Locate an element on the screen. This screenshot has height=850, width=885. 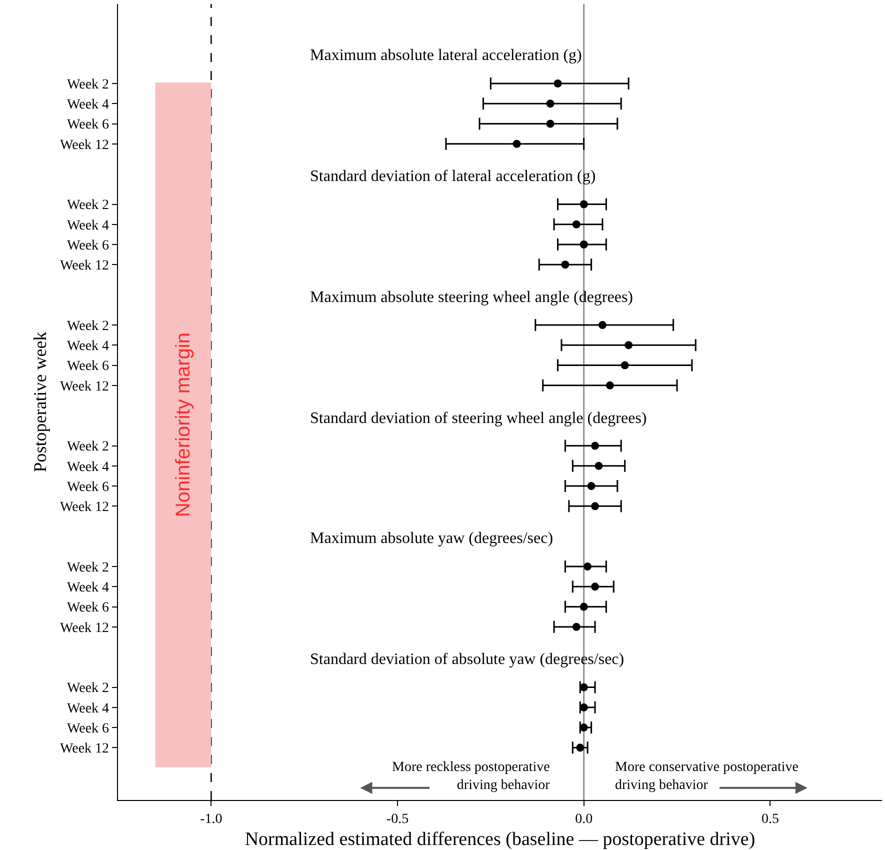
x-tick-label: 0.5 is located at coordinates (770, 819).